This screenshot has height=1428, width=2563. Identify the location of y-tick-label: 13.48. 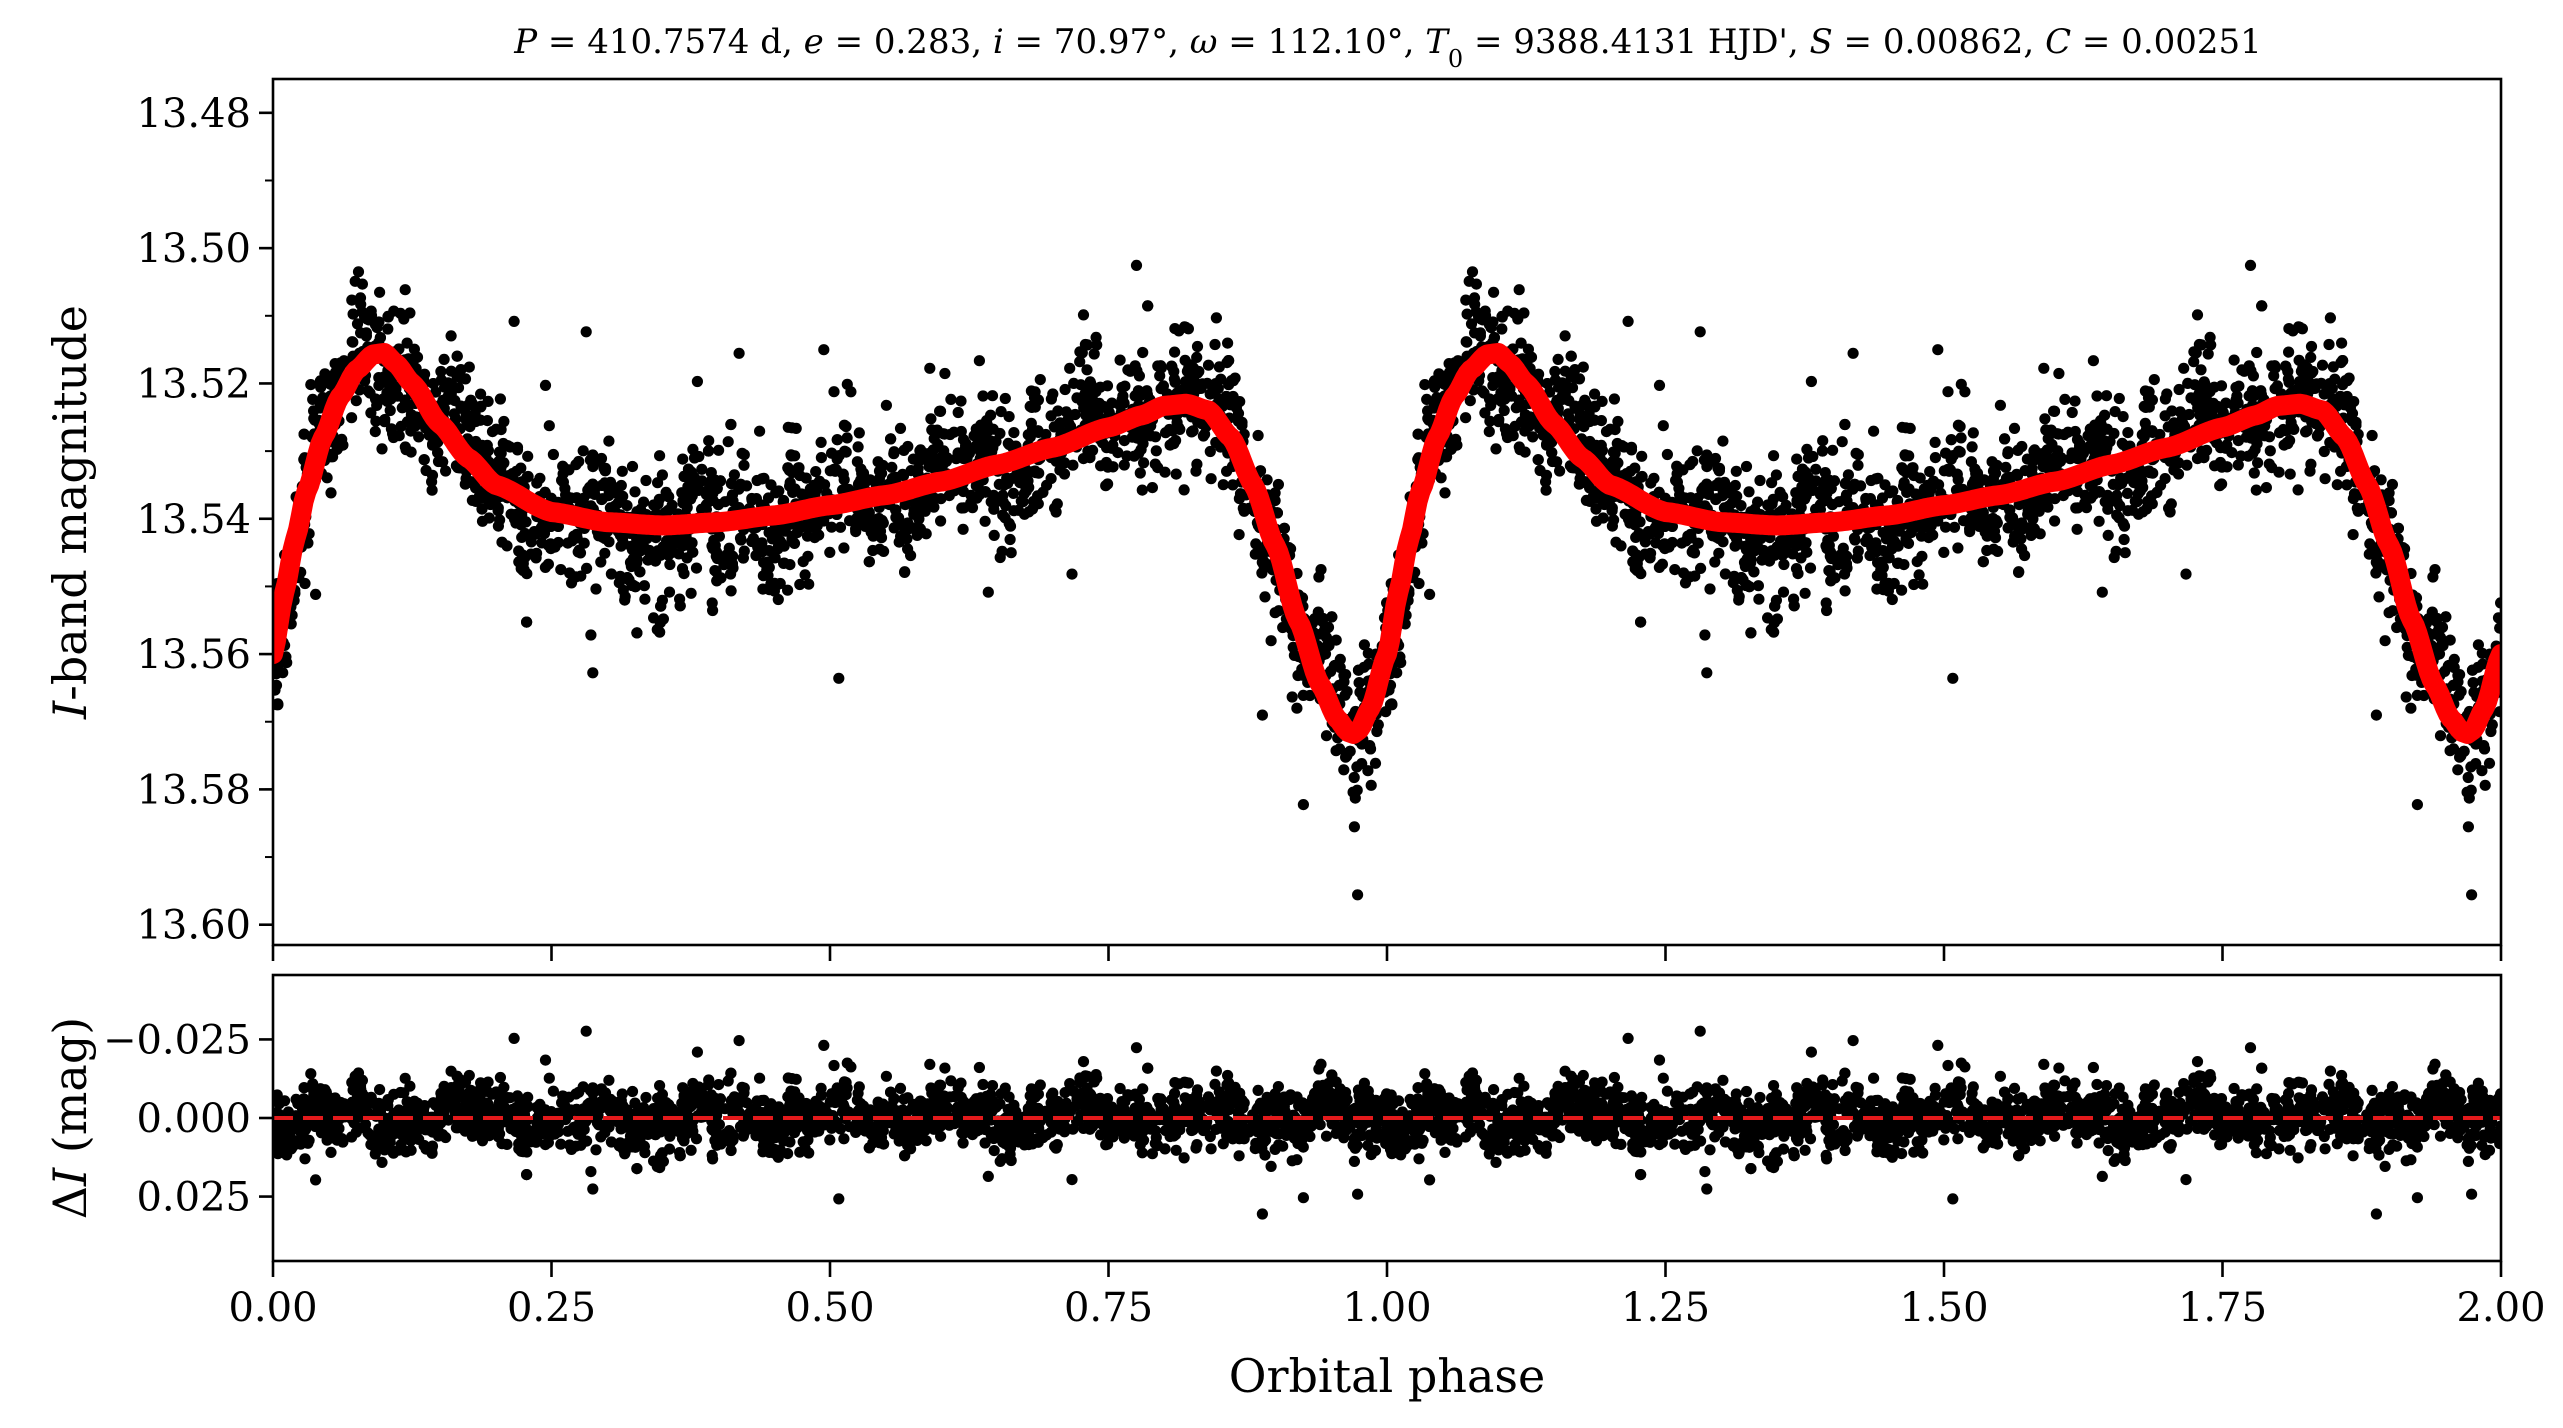
(193, 114).